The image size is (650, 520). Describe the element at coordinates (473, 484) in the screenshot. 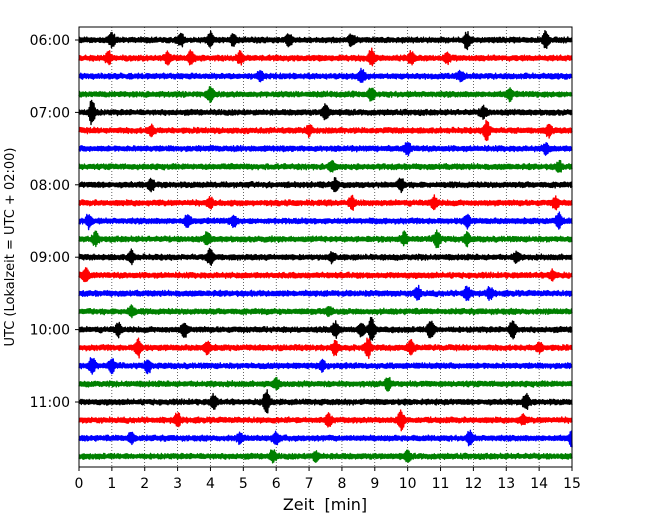

I see `x-tick-label: 12` at that location.